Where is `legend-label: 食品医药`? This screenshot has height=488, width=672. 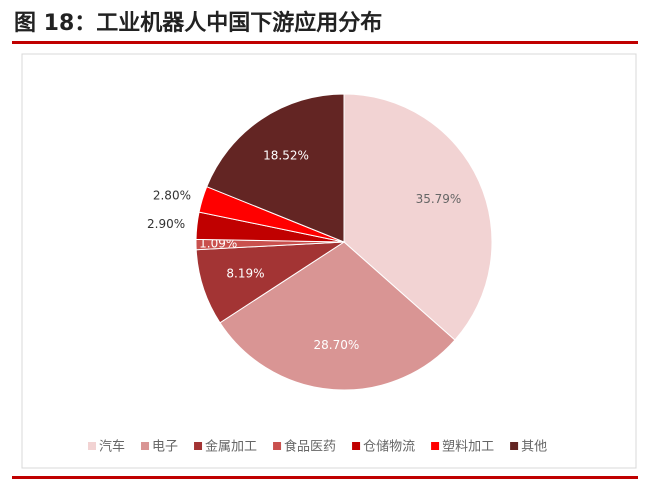 legend-label: 食品医药 is located at coordinates (310, 447).